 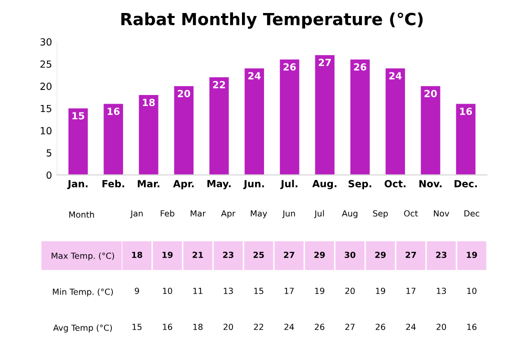 What do you see at coordinates (77, 185) in the screenshot?
I see `x-tick-label: Jan.` at bounding box center [77, 185].